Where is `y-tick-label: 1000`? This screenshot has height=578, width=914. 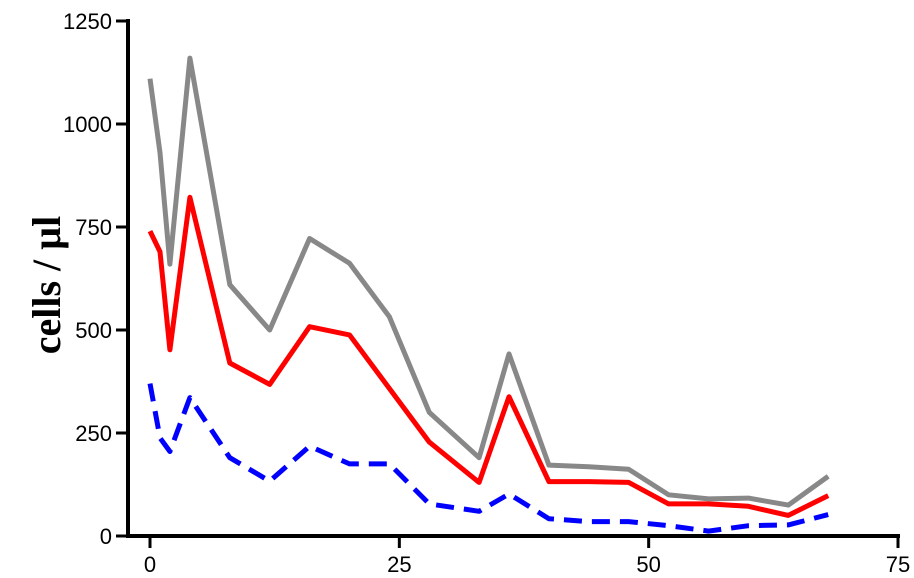 y-tick-label: 1000 is located at coordinates (87, 124).